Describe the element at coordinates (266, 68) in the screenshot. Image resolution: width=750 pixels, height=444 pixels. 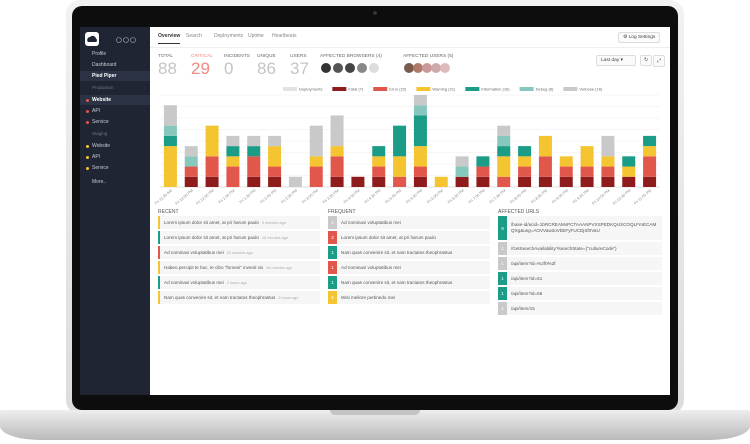
I see `stat-value: 86` at that location.